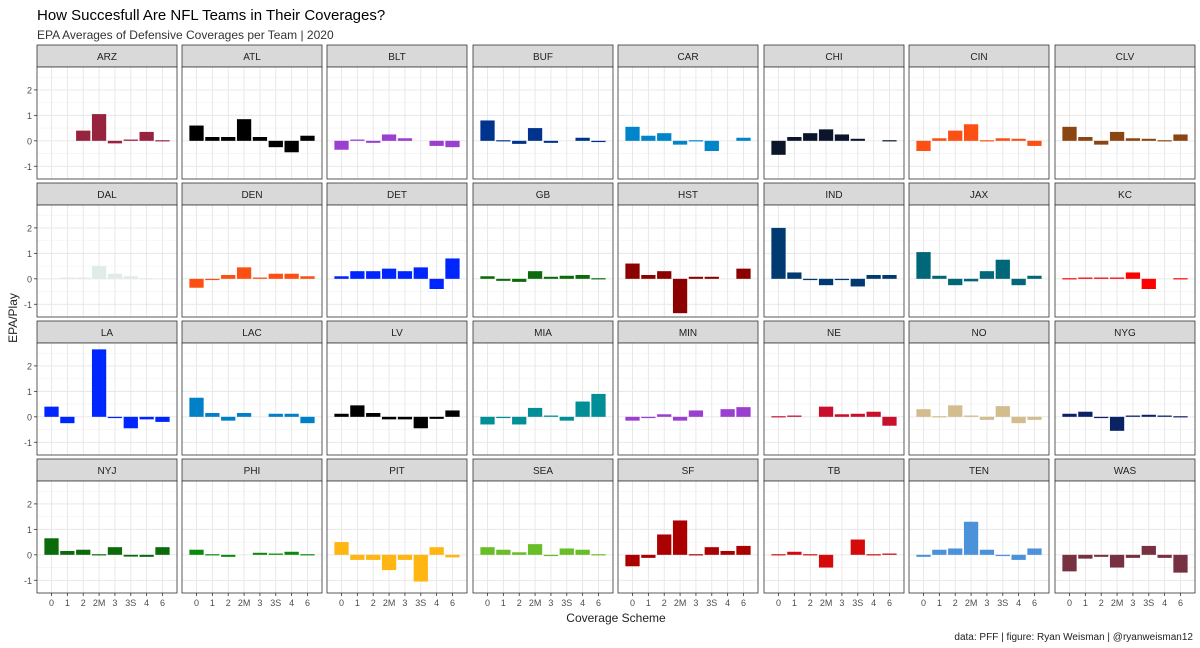  What do you see at coordinates (688, 333) in the screenshot?
I see `facet-label-min: MIN` at bounding box center [688, 333].